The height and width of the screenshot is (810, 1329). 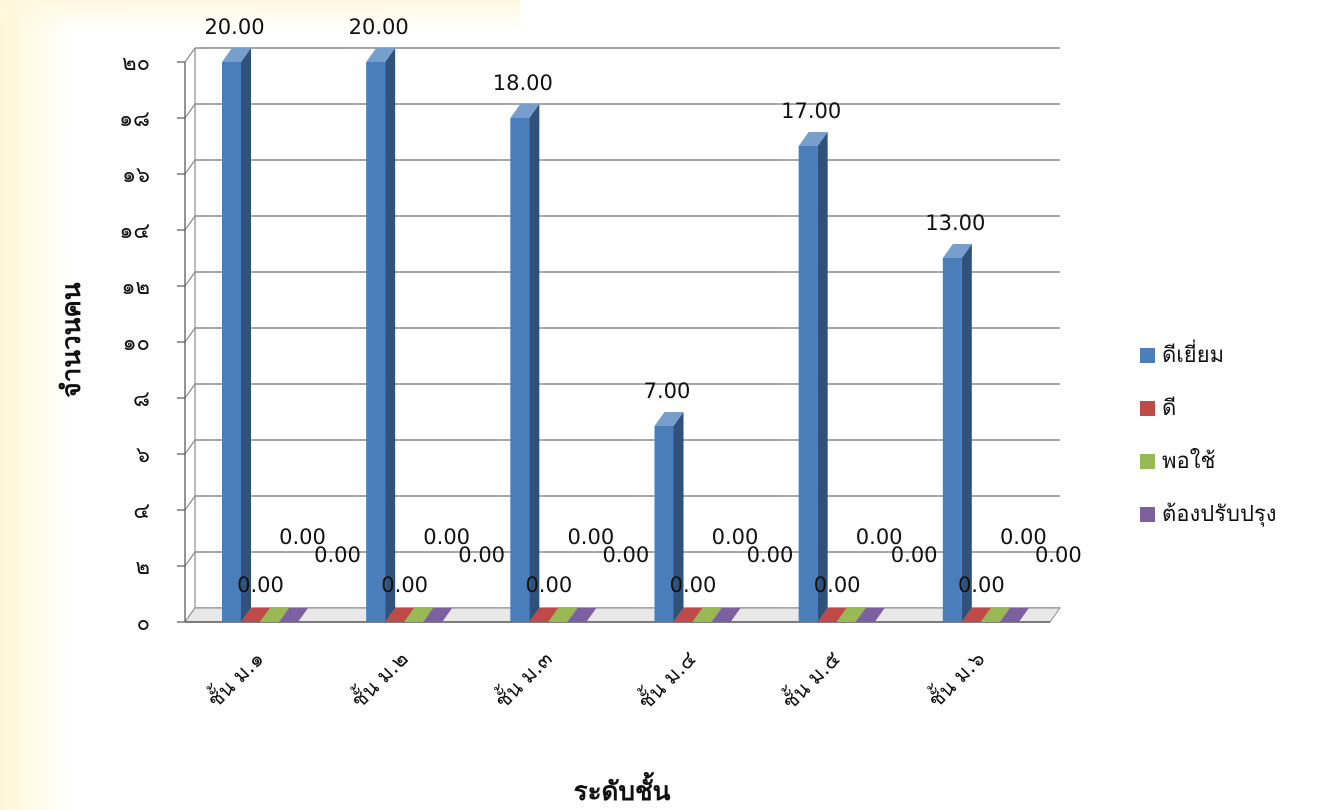 What do you see at coordinates (1208, 433) in the screenshot?
I see `legend: ดีเยี่ยมดีพอใช้ต้องปรับปรุง` at bounding box center [1208, 433].